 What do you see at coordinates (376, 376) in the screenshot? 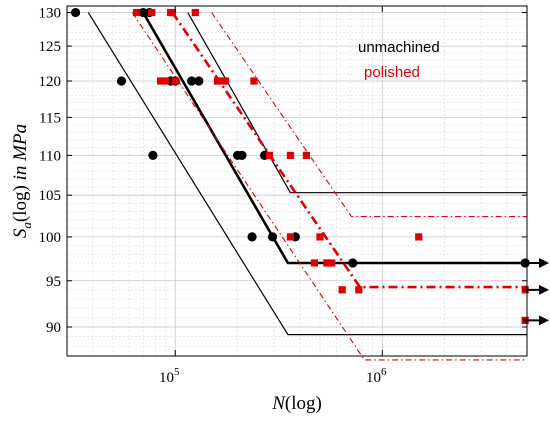
I see `x-tick-label: 10⁶` at bounding box center [376, 376].